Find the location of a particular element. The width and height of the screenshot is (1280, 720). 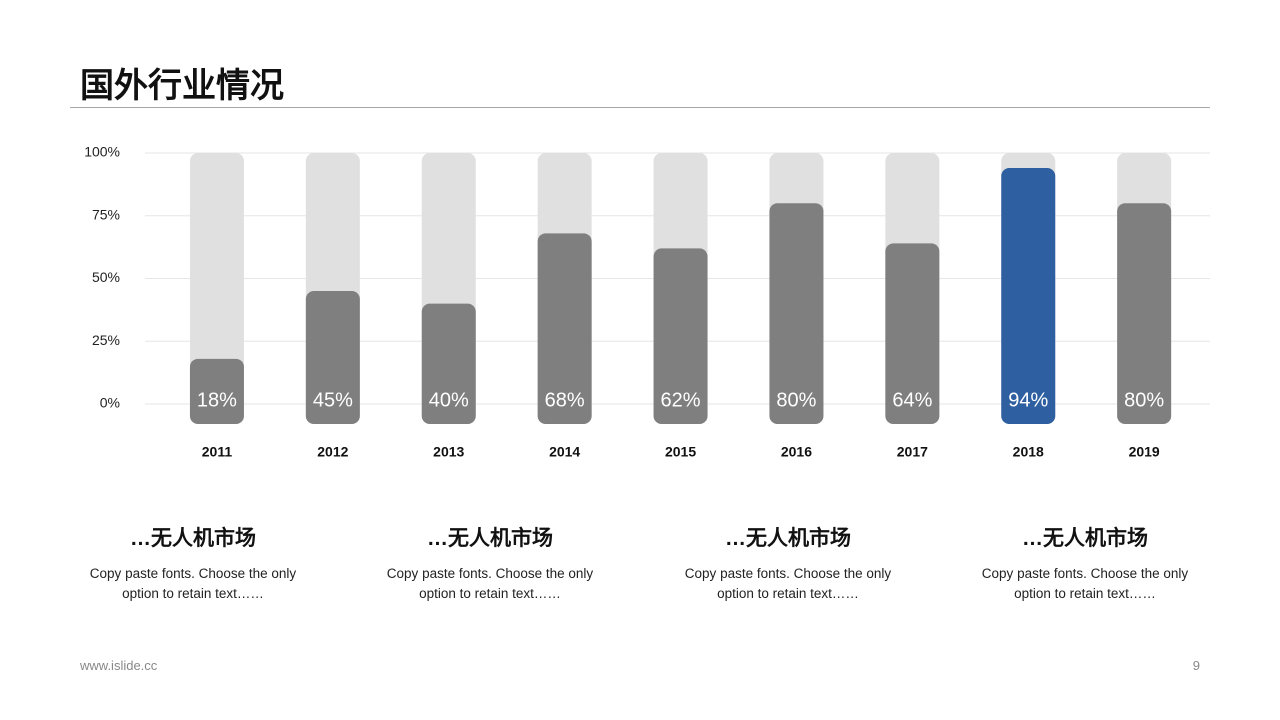

value-label: 94% is located at coordinates (1028, 400).